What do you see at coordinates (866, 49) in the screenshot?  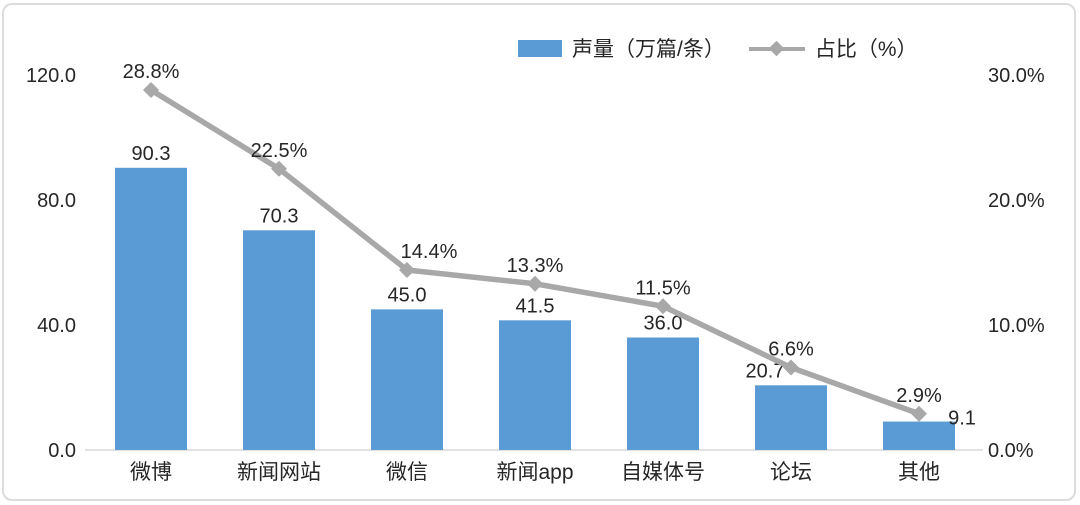 I see `legend-line-label: 占比（%）` at bounding box center [866, 49].